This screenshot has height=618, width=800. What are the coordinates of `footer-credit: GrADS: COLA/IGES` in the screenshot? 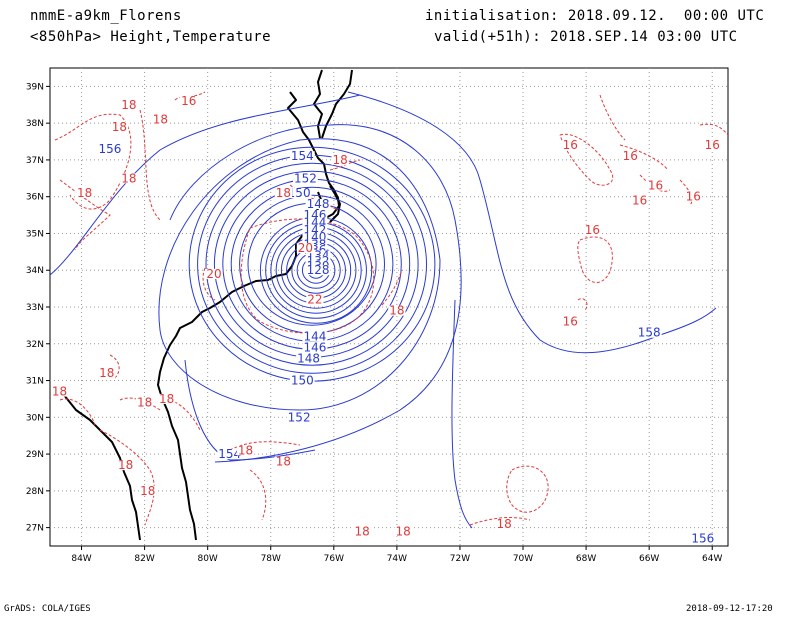 It's located at (47, 609).